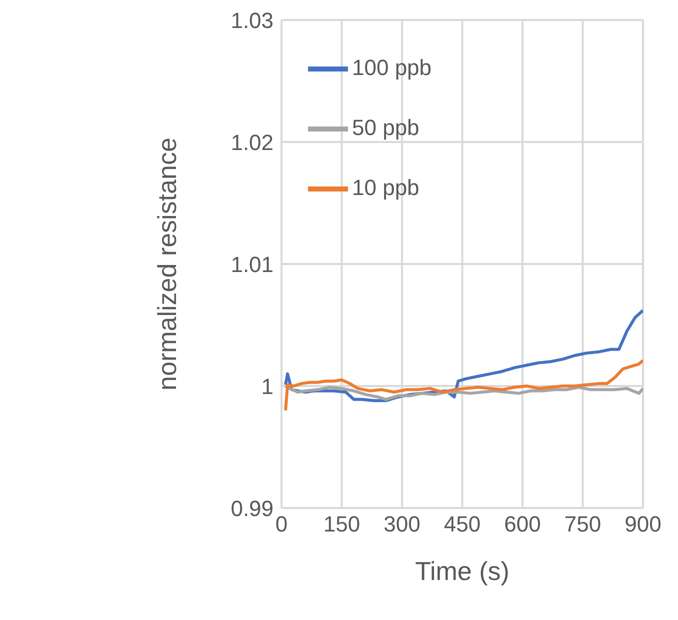 The width and height of the screenshot is (678, 620). What do you see at coordinates (386, 127) in the screenshot?
I see `legend-label: 50 ppb` at bounding box center [386, 127].